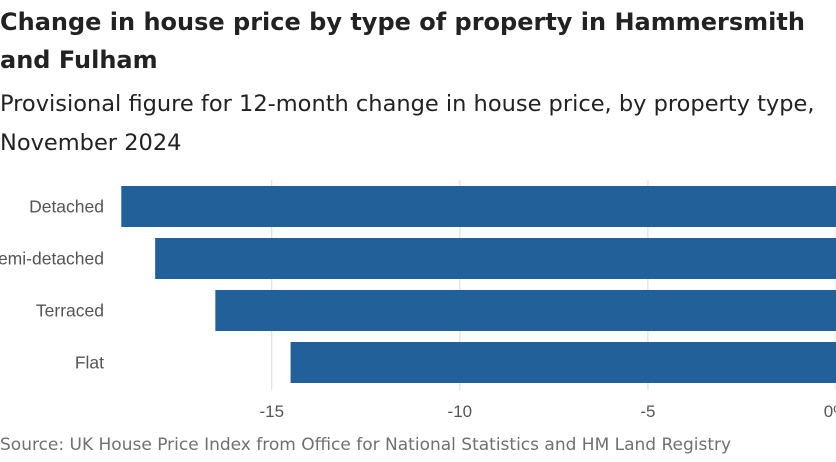 This screenshot has width=836, height=462. Describe the element at coordinates (647, 411) in the screenshot. I see `x-tick-label: -5` at that location.